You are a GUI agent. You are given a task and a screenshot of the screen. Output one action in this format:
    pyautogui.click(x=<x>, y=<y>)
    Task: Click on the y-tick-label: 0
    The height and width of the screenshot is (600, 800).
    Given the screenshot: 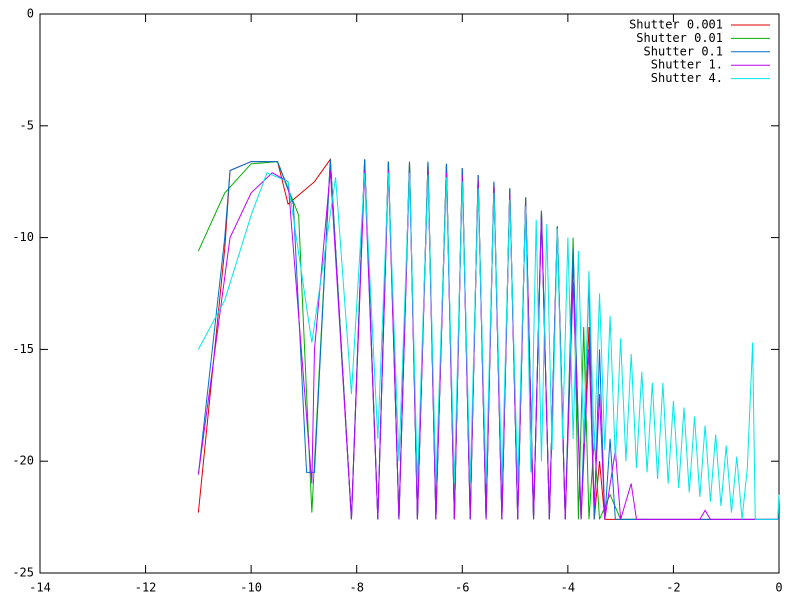 What is the action you would take?
    pyautogui.click(x=30, y=14)
    